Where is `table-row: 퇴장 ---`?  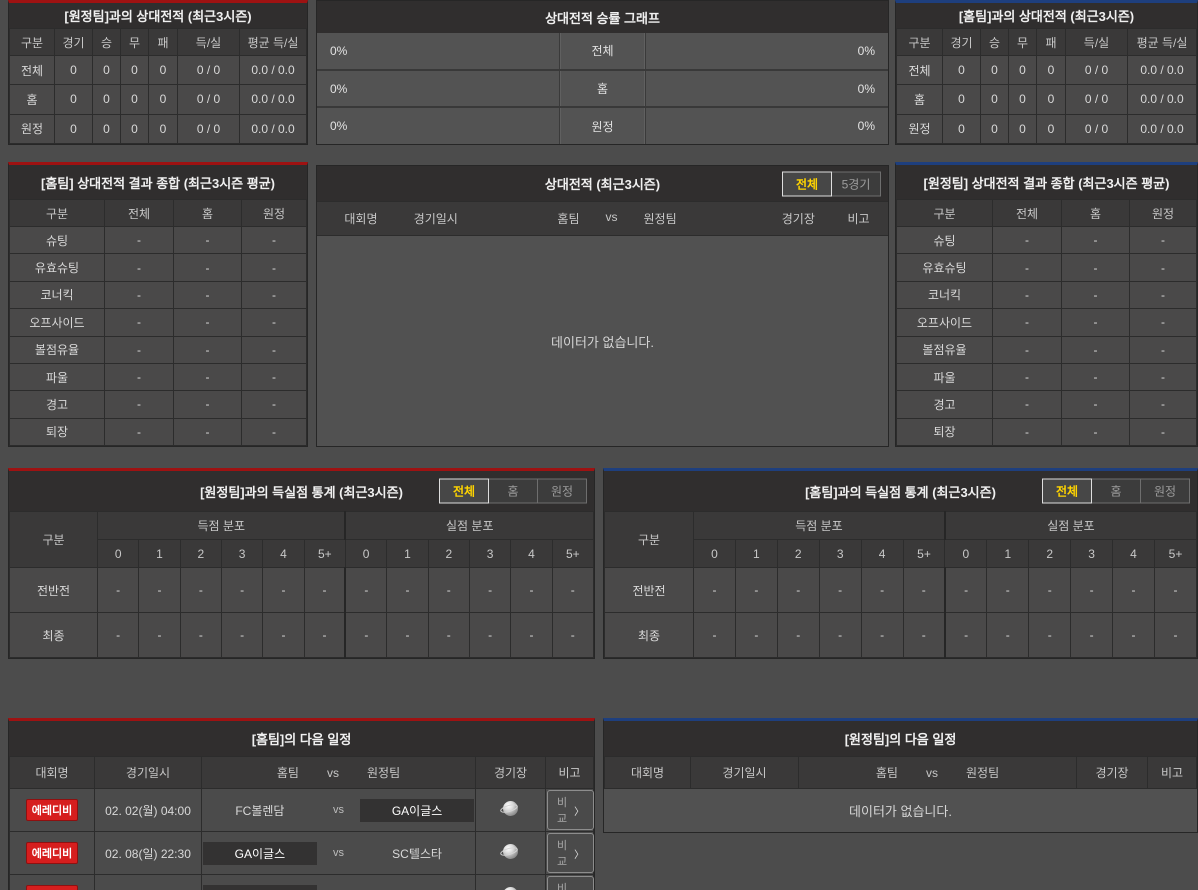
table-row: 퇴장 --- is located at coordinates (1046, 432).